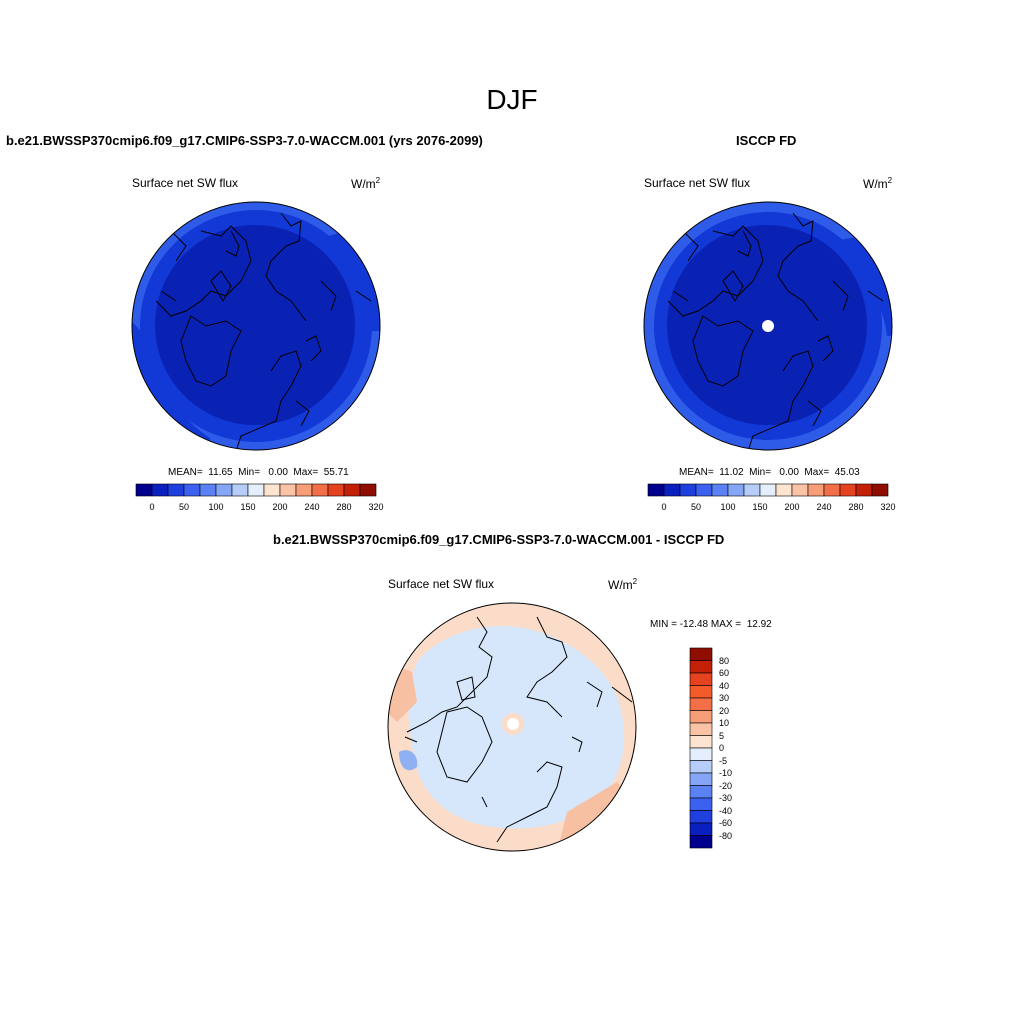 Image resolution: width=1024 pixels, height=1024 pixels. What do you see at coordinates (726, 798) in the screenshot?
I see `diff-colorbar-tick-label: -30` at bounding box center [726, 798].